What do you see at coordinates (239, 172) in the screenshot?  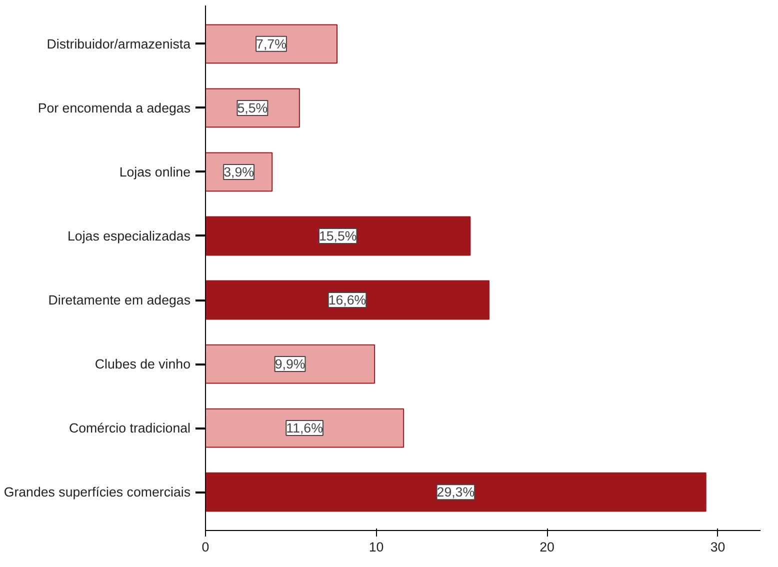 I see `data-label: 3,9%` at bounding box center [239, 172].